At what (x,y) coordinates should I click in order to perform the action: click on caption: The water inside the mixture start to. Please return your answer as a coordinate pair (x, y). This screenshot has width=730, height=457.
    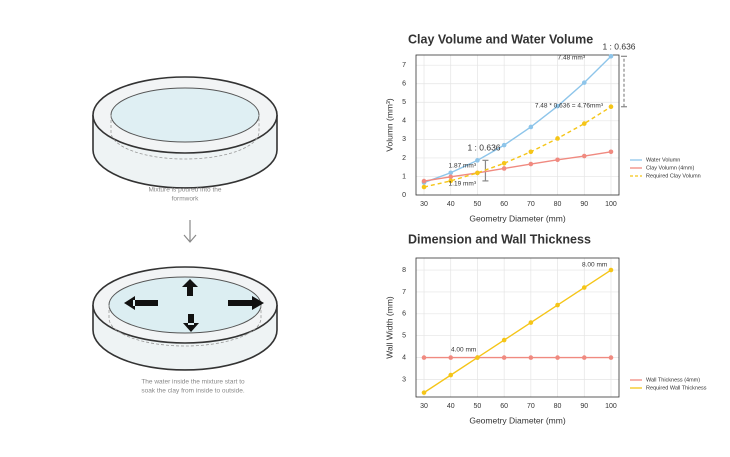
    Looking at the image, I should click on (193, 382).